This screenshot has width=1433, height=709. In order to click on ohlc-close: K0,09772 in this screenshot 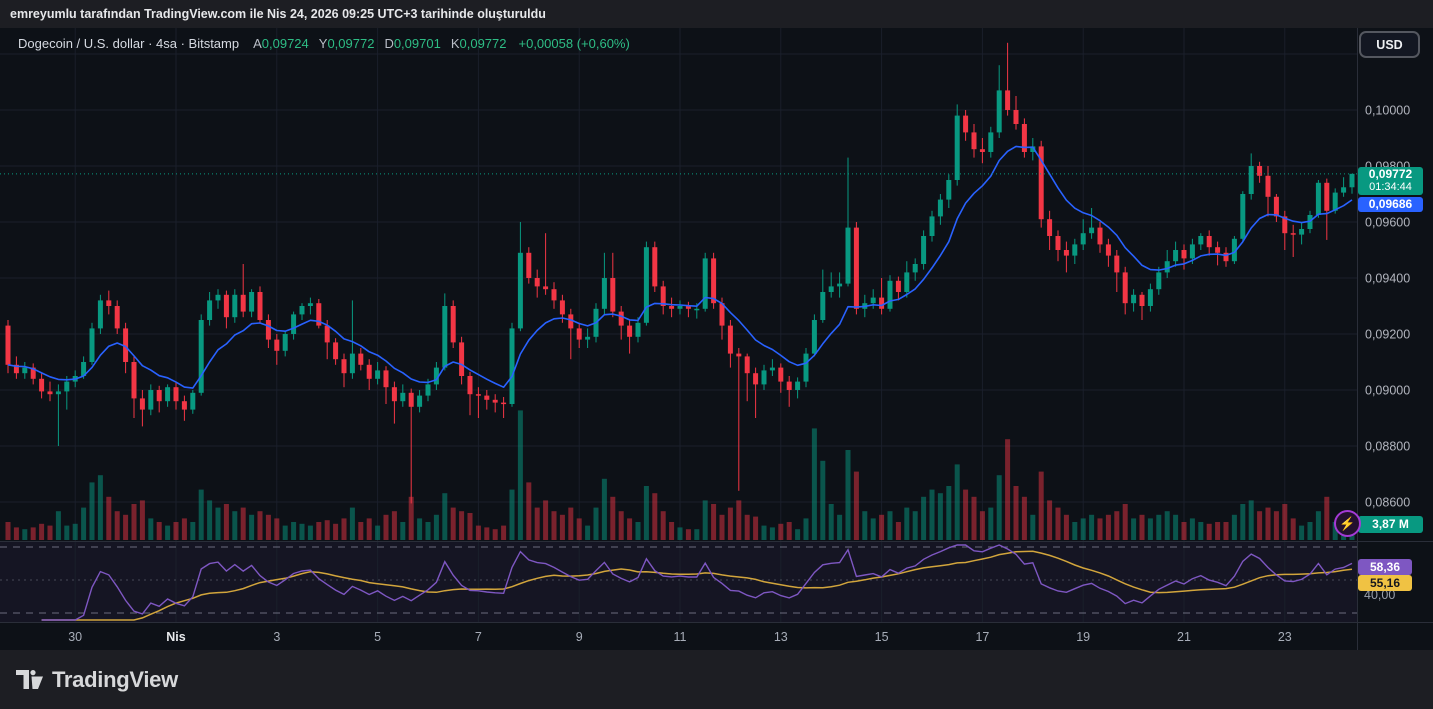, I will do `click(478, 43)`.